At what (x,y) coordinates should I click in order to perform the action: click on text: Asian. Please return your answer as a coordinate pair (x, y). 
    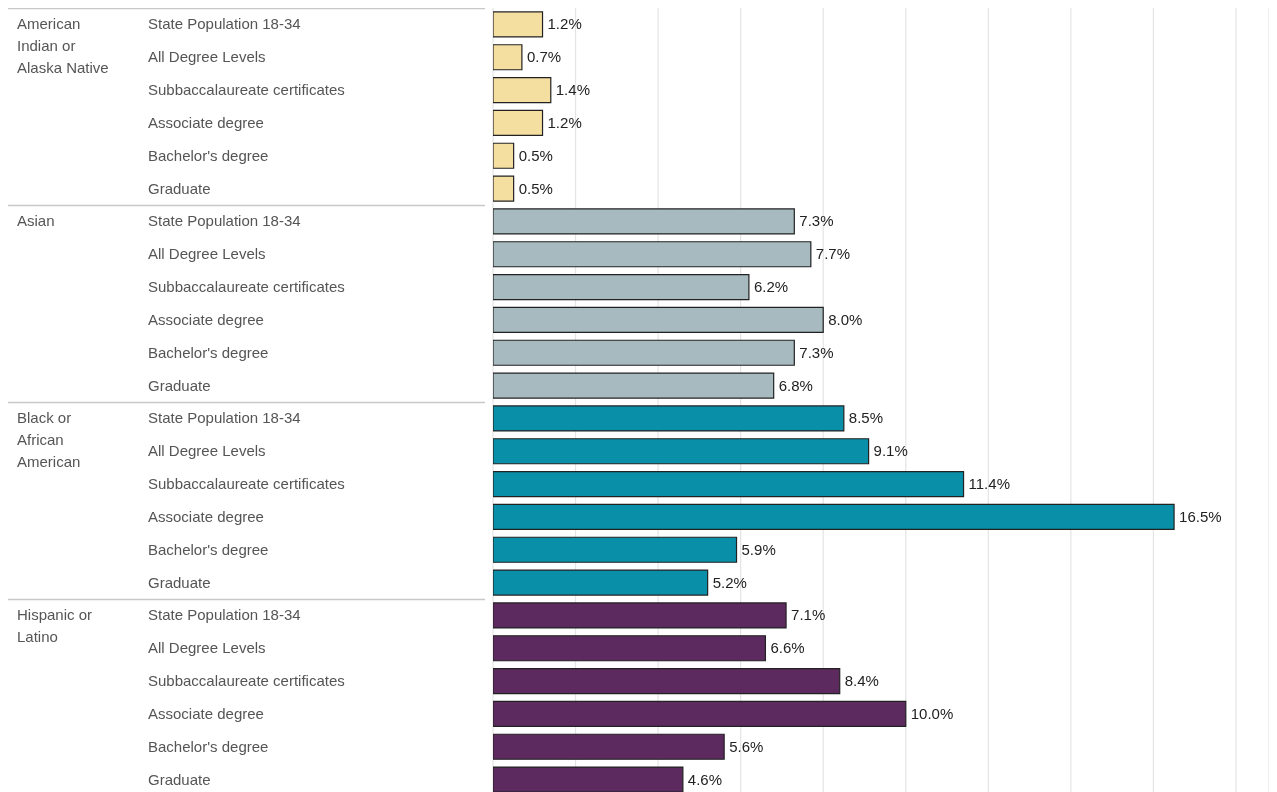
    Looking at the image, I should click on (36, 221).